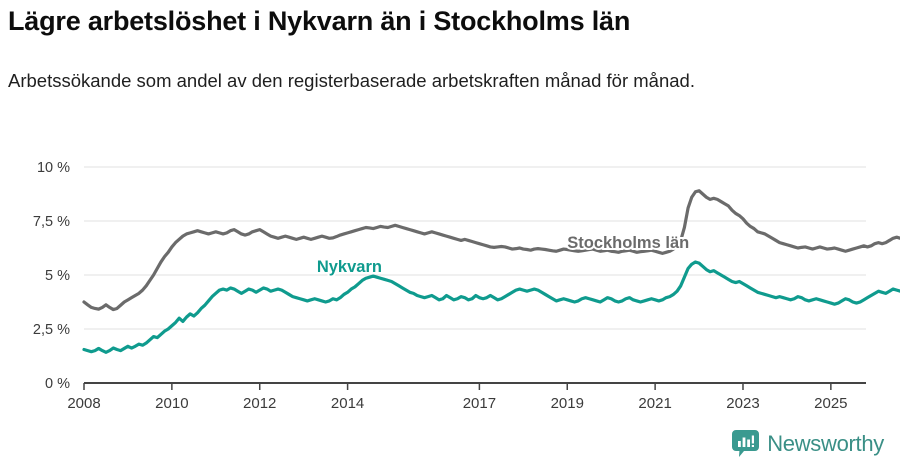 Image resolution: width=900 pixels, height=474 pixels. I want to click on x-axis-tick-label: 2025, so click(830, 403).